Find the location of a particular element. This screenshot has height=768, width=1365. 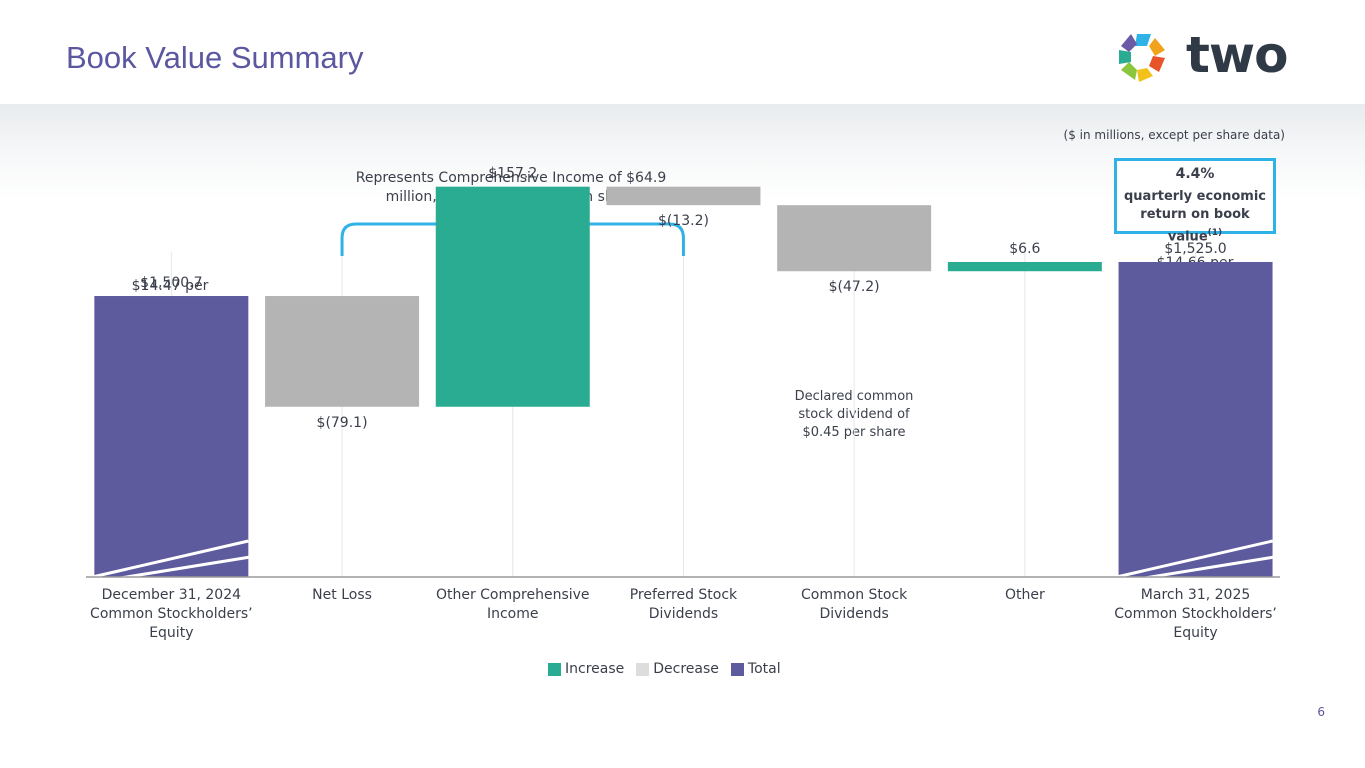

legend-label: Total is located at coordinates (764, 669).